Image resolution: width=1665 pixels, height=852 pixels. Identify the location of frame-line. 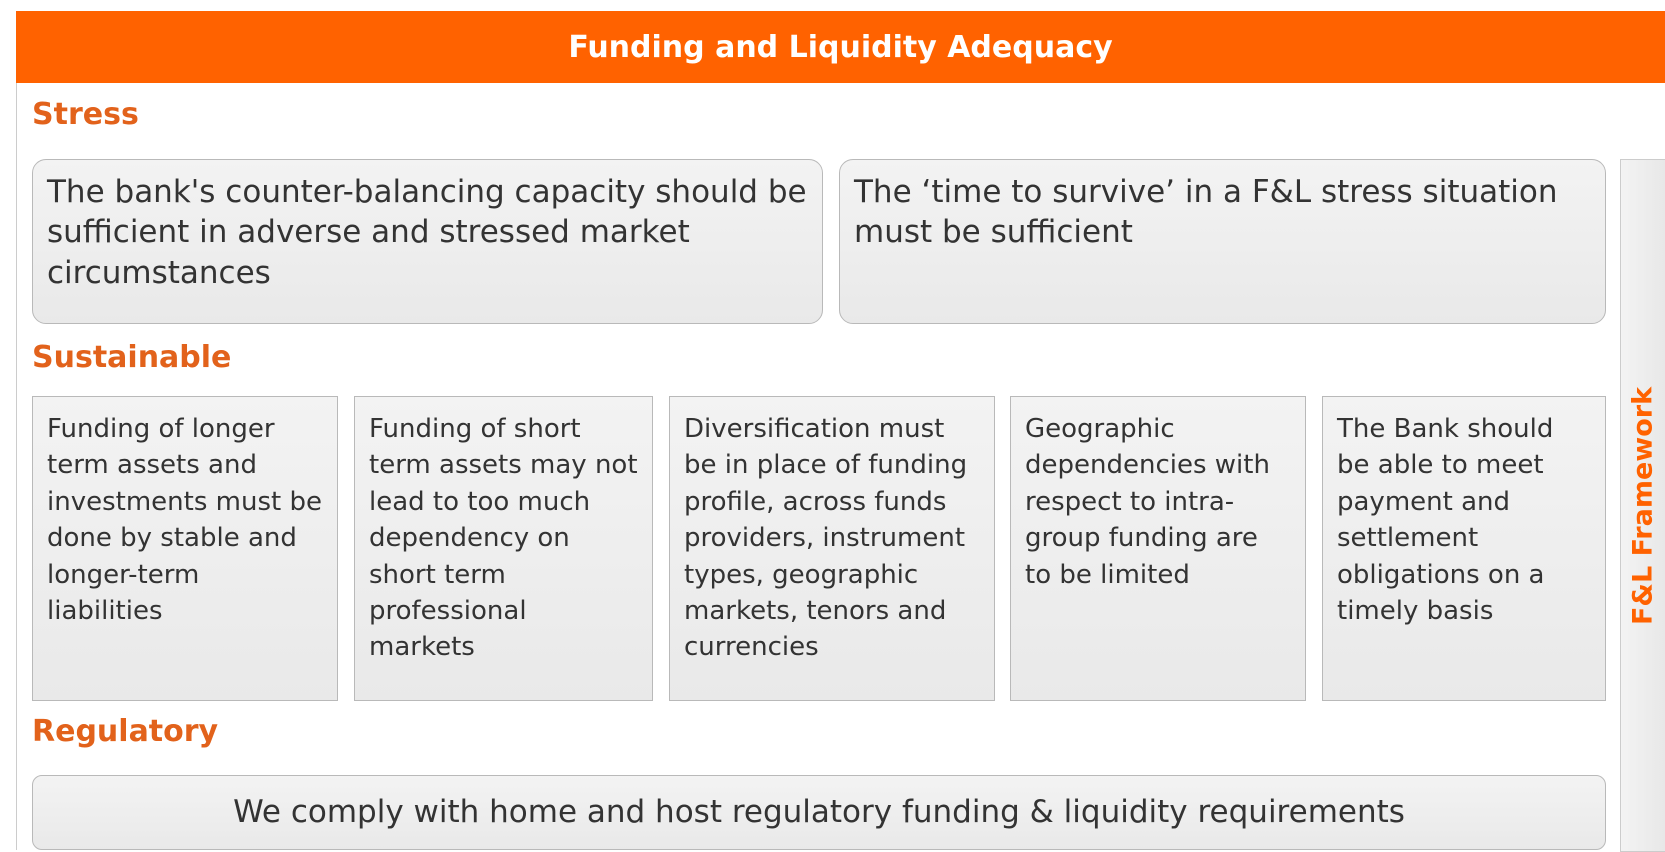
(16, 466).